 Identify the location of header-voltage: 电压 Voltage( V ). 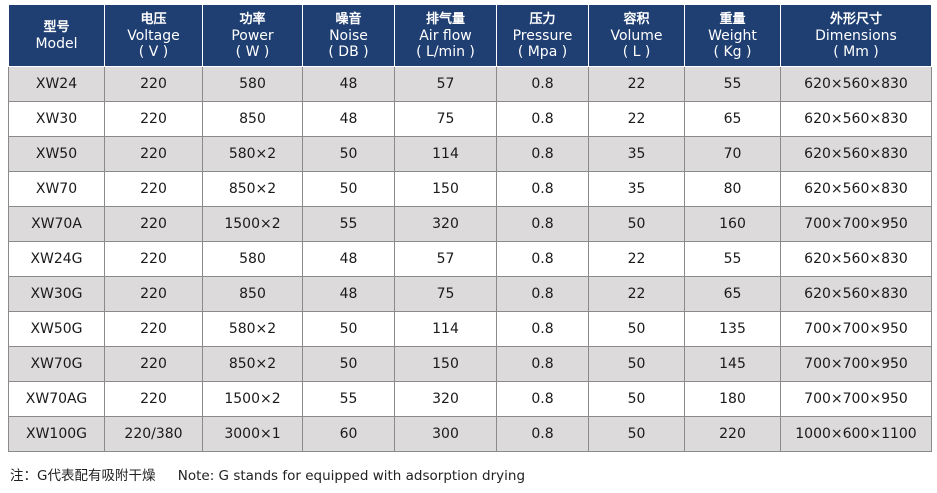
(153, 35).